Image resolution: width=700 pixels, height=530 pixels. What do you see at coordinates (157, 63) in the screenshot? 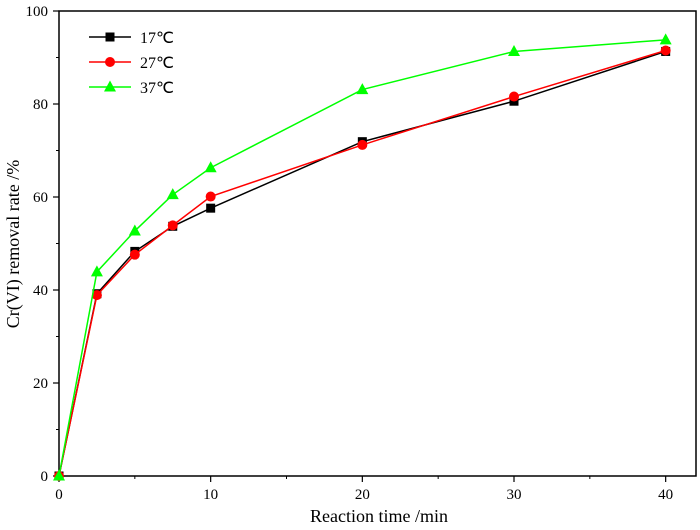
I see `legend-label: 27℃` at bounding box center [157, 63].